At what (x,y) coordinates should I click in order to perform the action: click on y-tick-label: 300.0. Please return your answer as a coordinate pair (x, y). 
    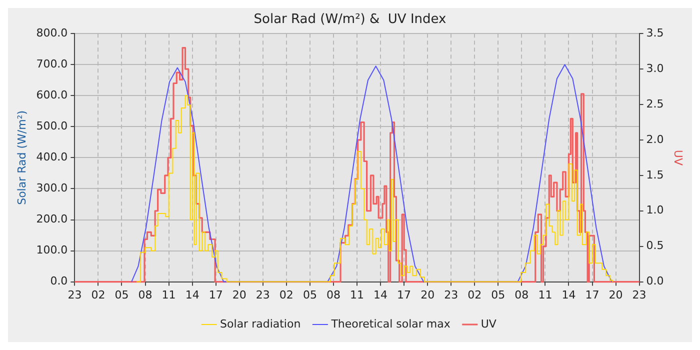
    Looking at the image, I should click on (52, 188).